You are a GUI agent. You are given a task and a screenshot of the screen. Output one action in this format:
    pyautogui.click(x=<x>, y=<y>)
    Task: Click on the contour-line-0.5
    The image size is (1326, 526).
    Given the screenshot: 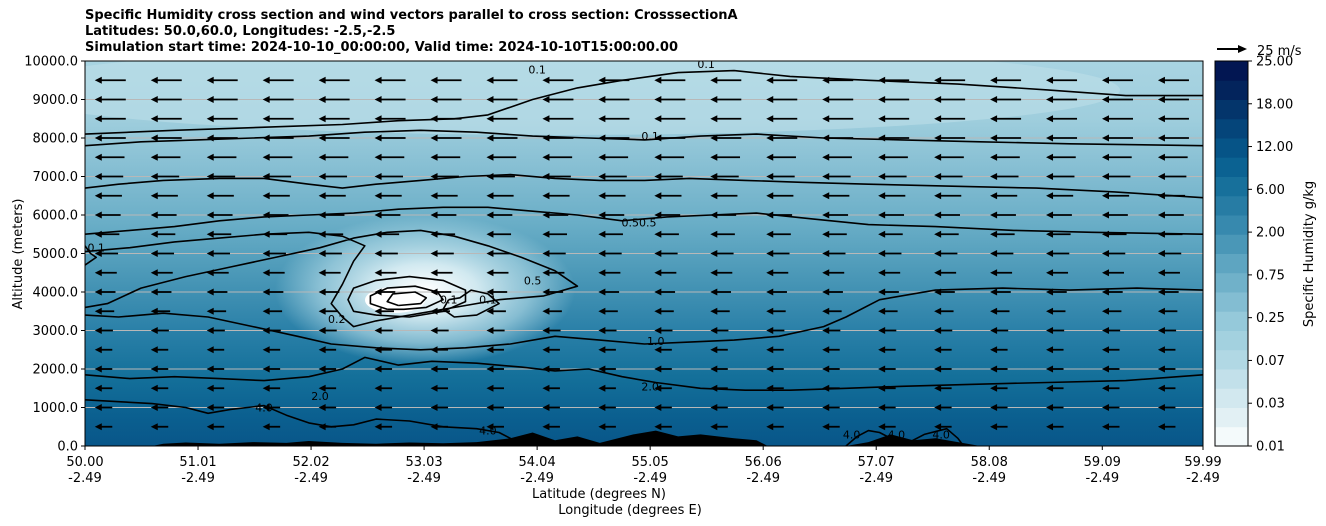 What is the action you would take?
    pyautogui.click(x=644, y=186)
    